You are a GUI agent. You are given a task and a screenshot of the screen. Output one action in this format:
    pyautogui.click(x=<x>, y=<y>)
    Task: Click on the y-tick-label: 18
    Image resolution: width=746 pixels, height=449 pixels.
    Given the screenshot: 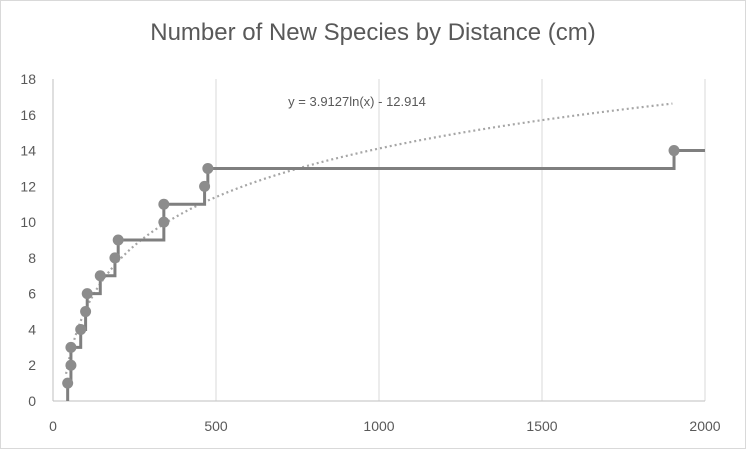 What is the action you would take?
    pyautogui.click(x=28, y=79)
    